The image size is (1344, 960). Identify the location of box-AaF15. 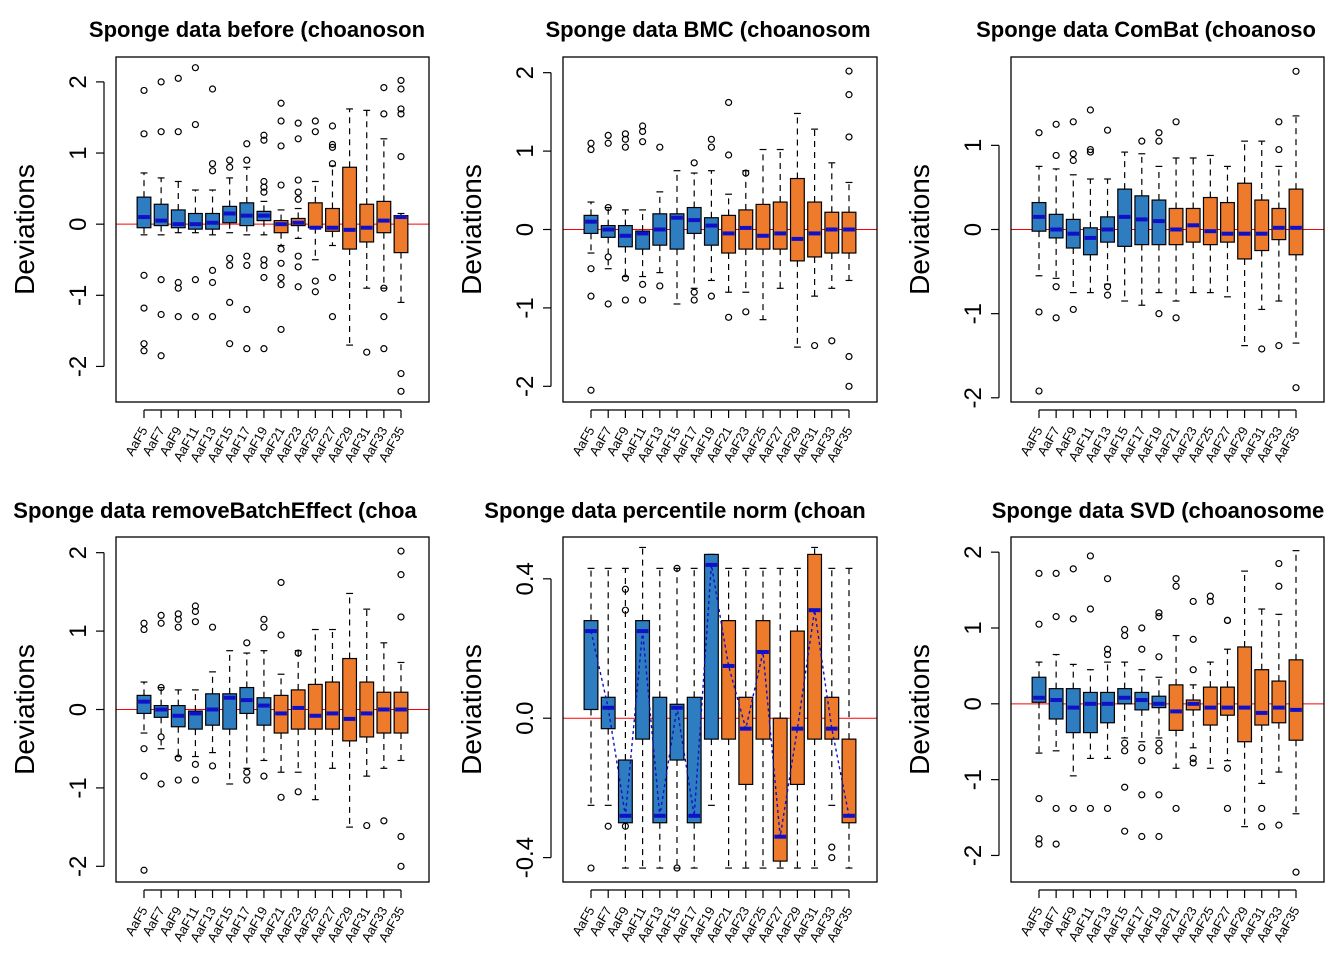
(230, 252).